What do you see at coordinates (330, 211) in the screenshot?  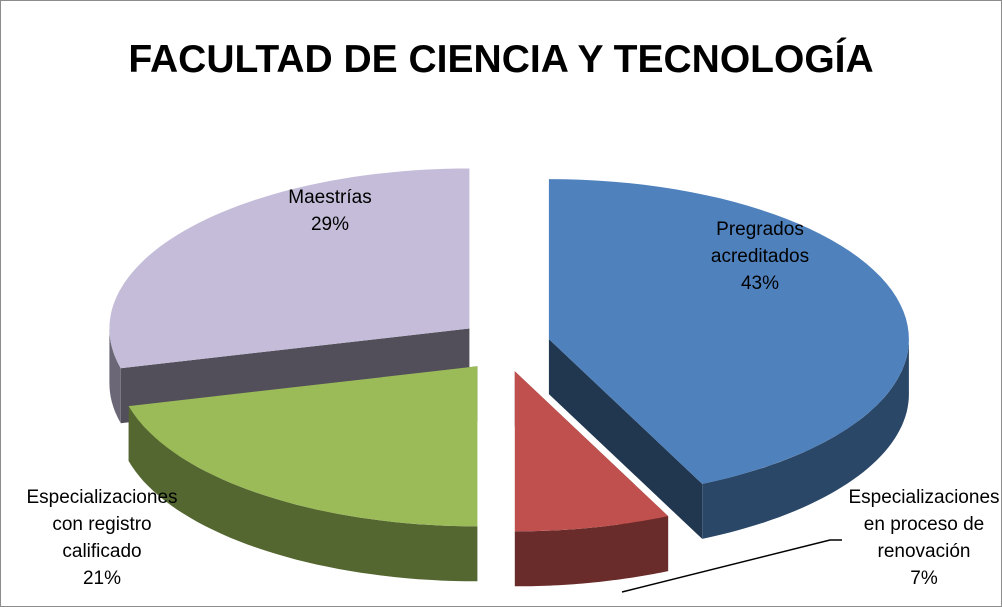 I see `data-label: Maestrías 29%` at bounding box center [330, 211].